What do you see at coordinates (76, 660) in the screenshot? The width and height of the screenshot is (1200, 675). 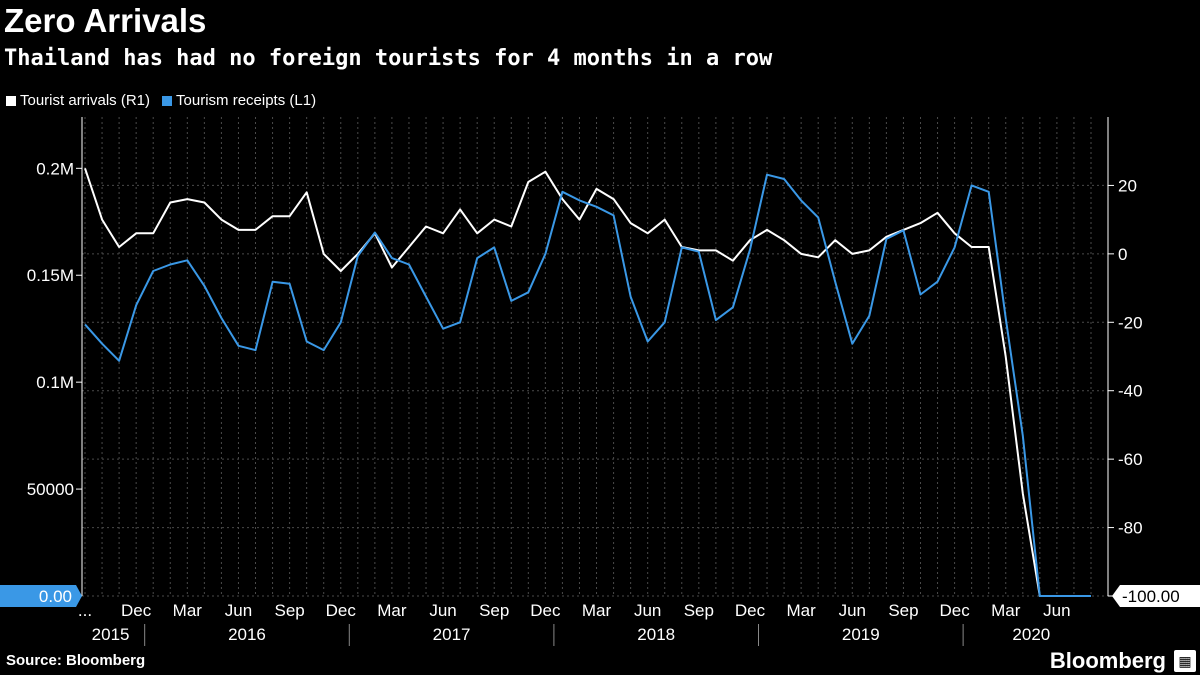 I see `source-note: Source: Bloomberg` at bounding box center [76, 660].